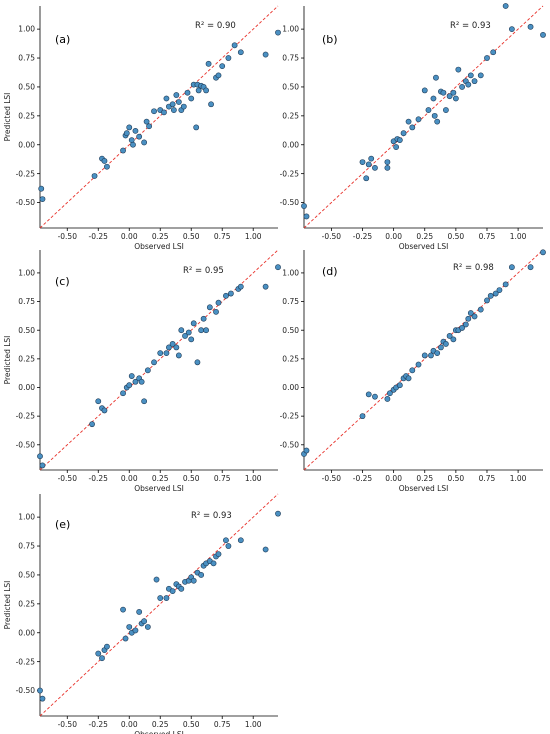 This screenshot has height=734, width=550. Describe the element at coordinates (26, 144) in the screenshot. I see `y-tick-label: 0.00` at that location.